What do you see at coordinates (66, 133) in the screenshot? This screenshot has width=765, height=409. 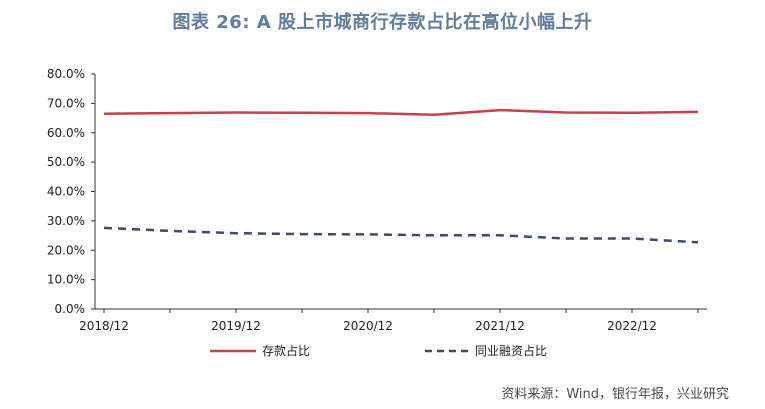 I see `y-tick-label: 60.0%` at bounding box center [66, 133].